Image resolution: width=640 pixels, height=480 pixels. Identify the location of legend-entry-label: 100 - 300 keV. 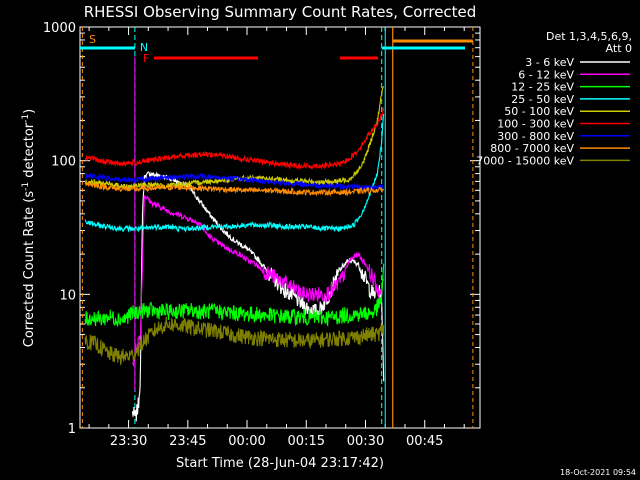
(535, 124).